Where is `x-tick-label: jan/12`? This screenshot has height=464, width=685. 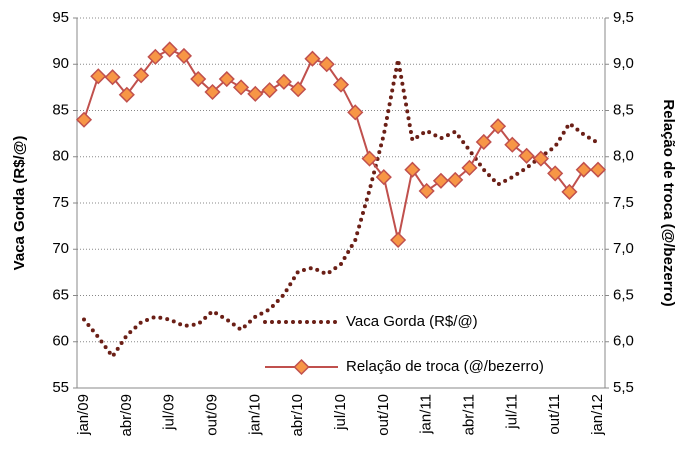
x-tick-label: jan/12 is located at coordinates (597, 415).